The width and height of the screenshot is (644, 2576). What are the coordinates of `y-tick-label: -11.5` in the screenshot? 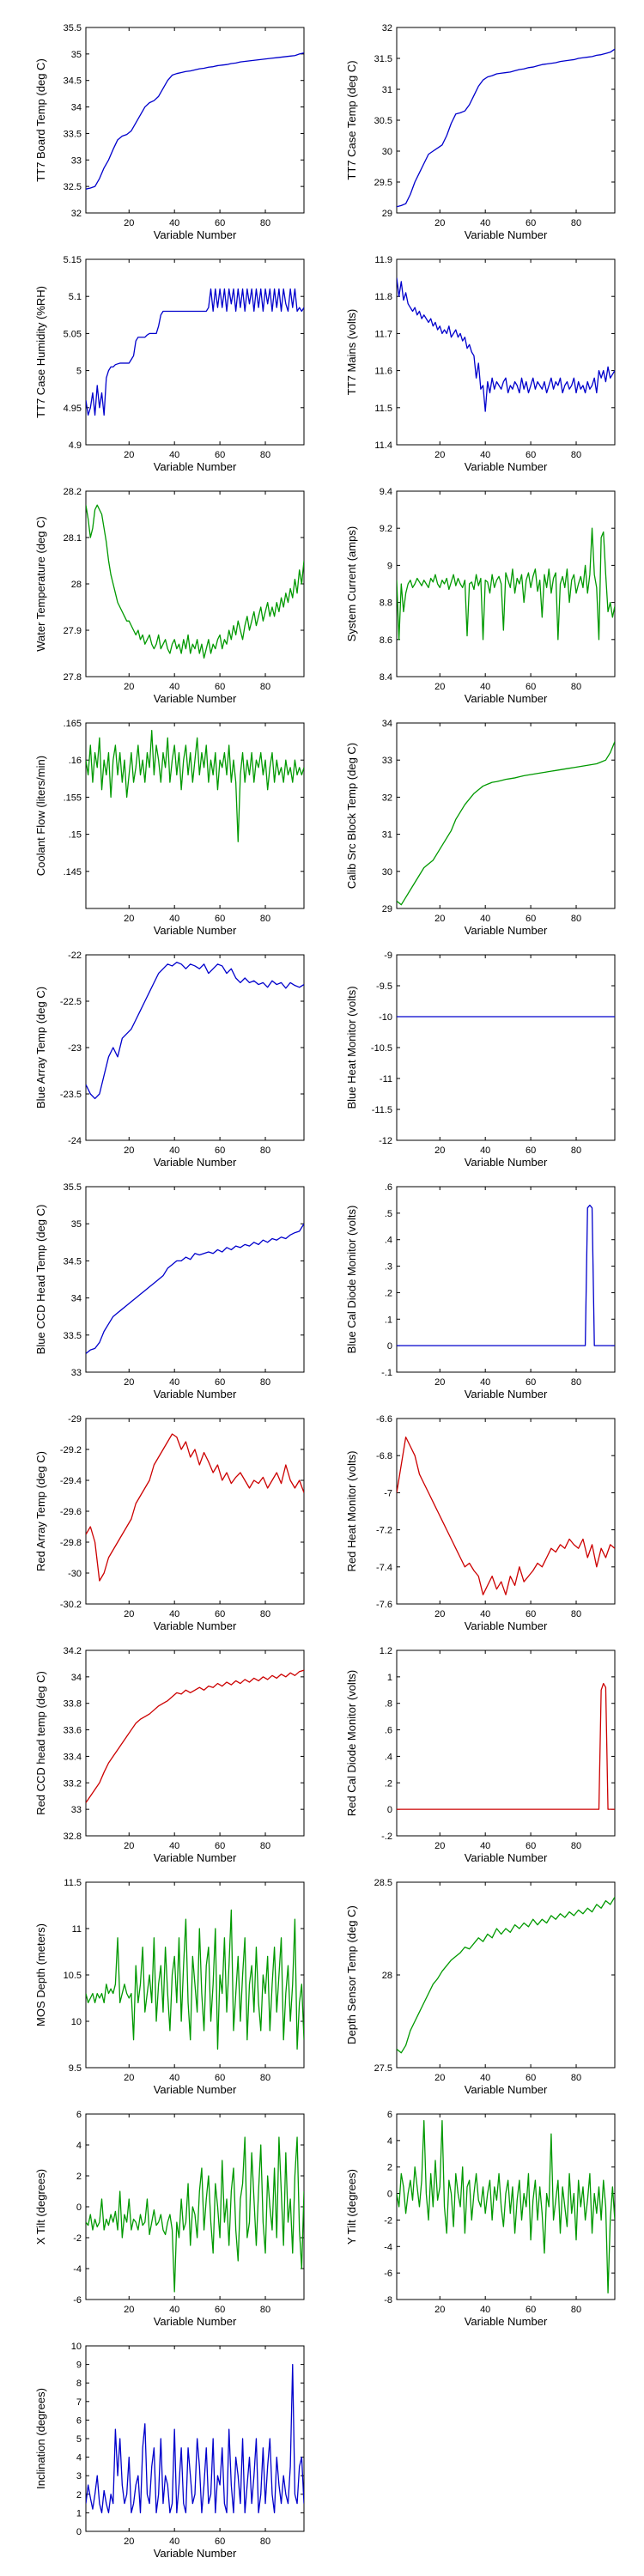 It's located at (382, 1110).